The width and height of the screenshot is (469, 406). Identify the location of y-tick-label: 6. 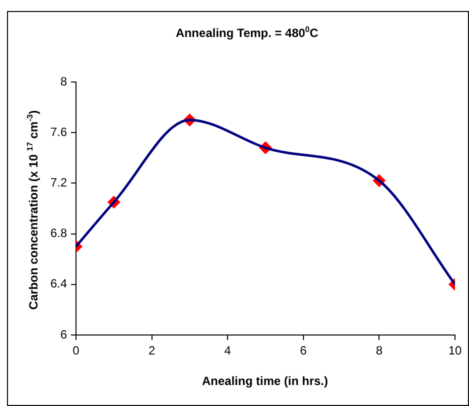
(64, 334).